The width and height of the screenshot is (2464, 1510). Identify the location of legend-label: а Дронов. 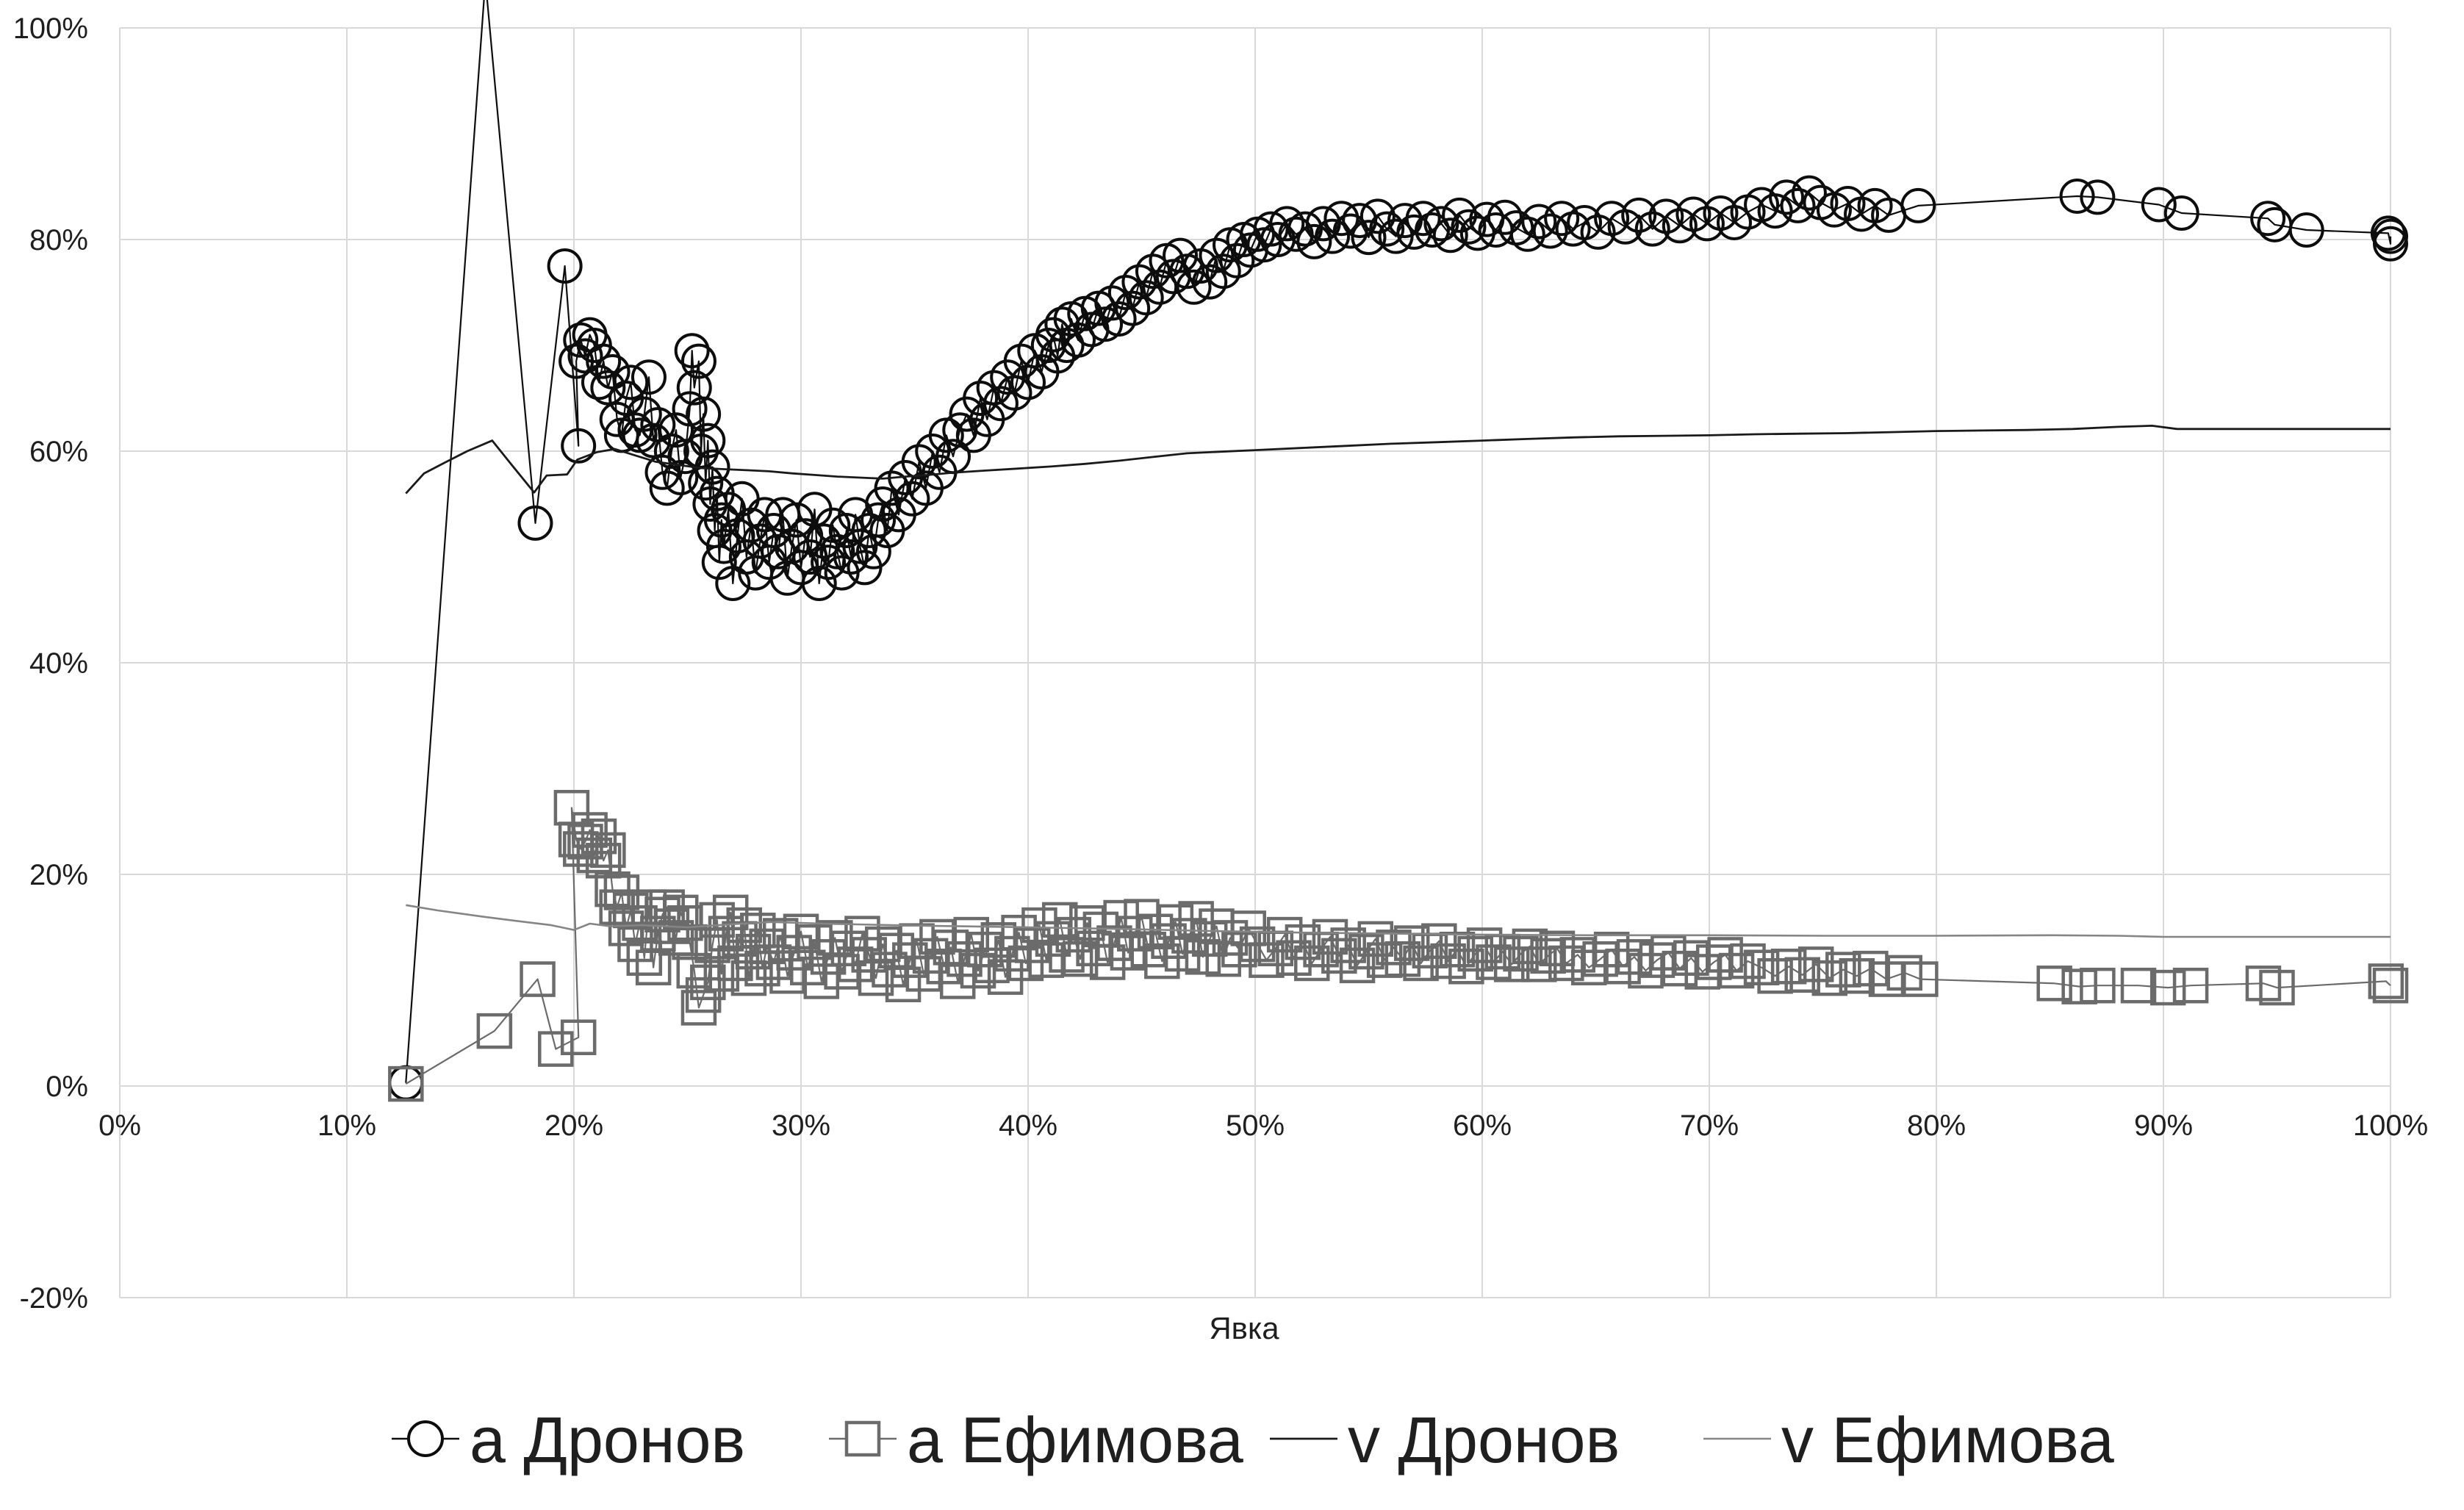
(607, 1439).